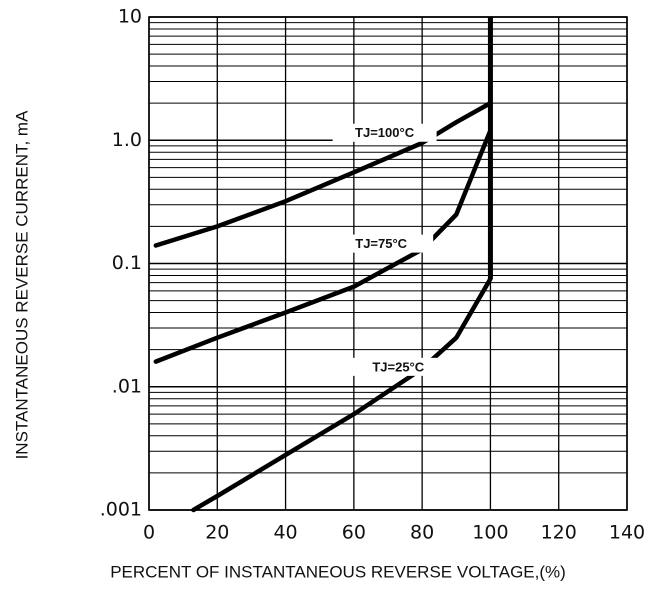  I want to click on y-tick-label: .01, so click(127, 386).